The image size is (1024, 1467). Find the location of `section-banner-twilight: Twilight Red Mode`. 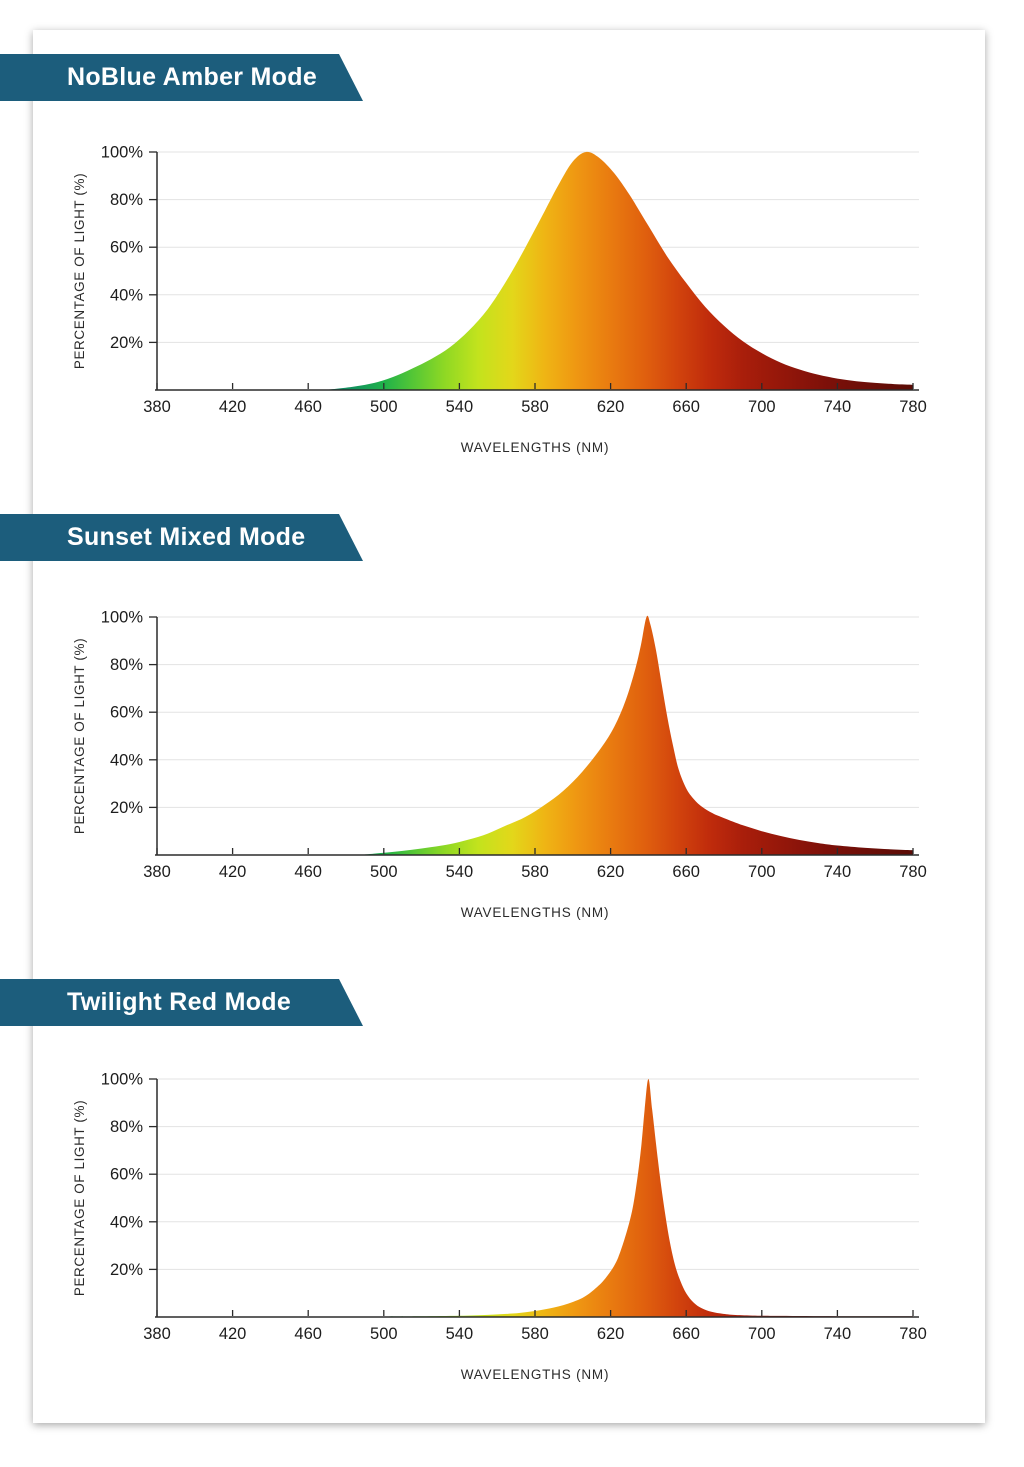

section-banner-twilight: Twilight Red Mode is located at coordinates (181, 1002).